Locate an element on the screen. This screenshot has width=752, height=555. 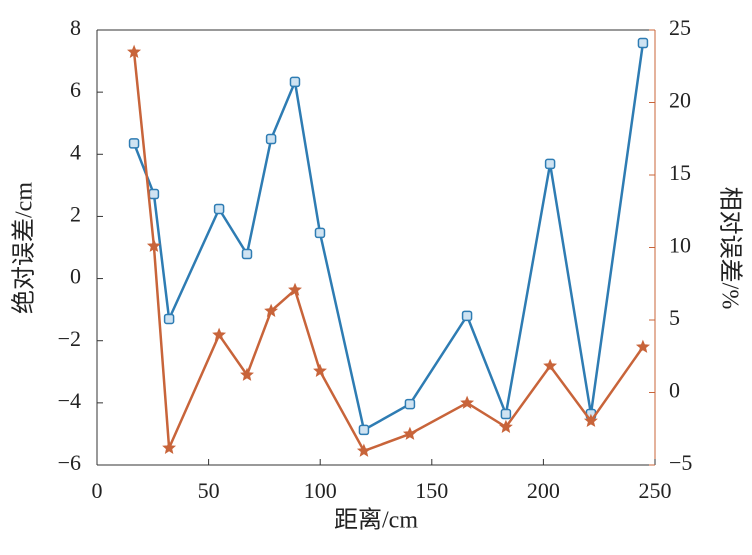
x-tick-label: 250 is located at coordinates (655, 490).